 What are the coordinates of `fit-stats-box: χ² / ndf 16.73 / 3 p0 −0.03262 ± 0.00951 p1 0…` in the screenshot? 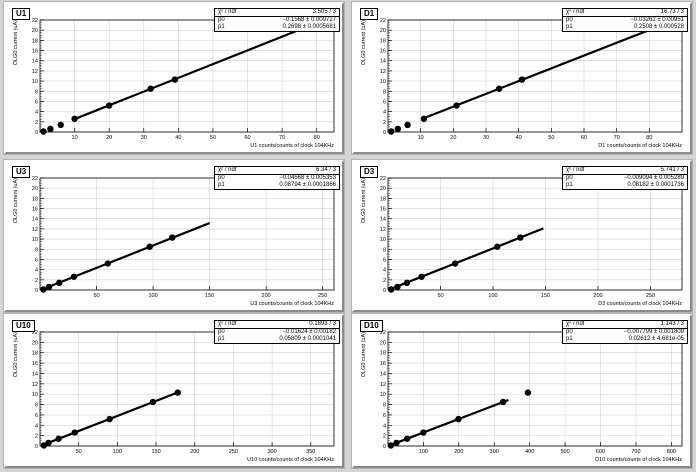 It's located at (625, 20).